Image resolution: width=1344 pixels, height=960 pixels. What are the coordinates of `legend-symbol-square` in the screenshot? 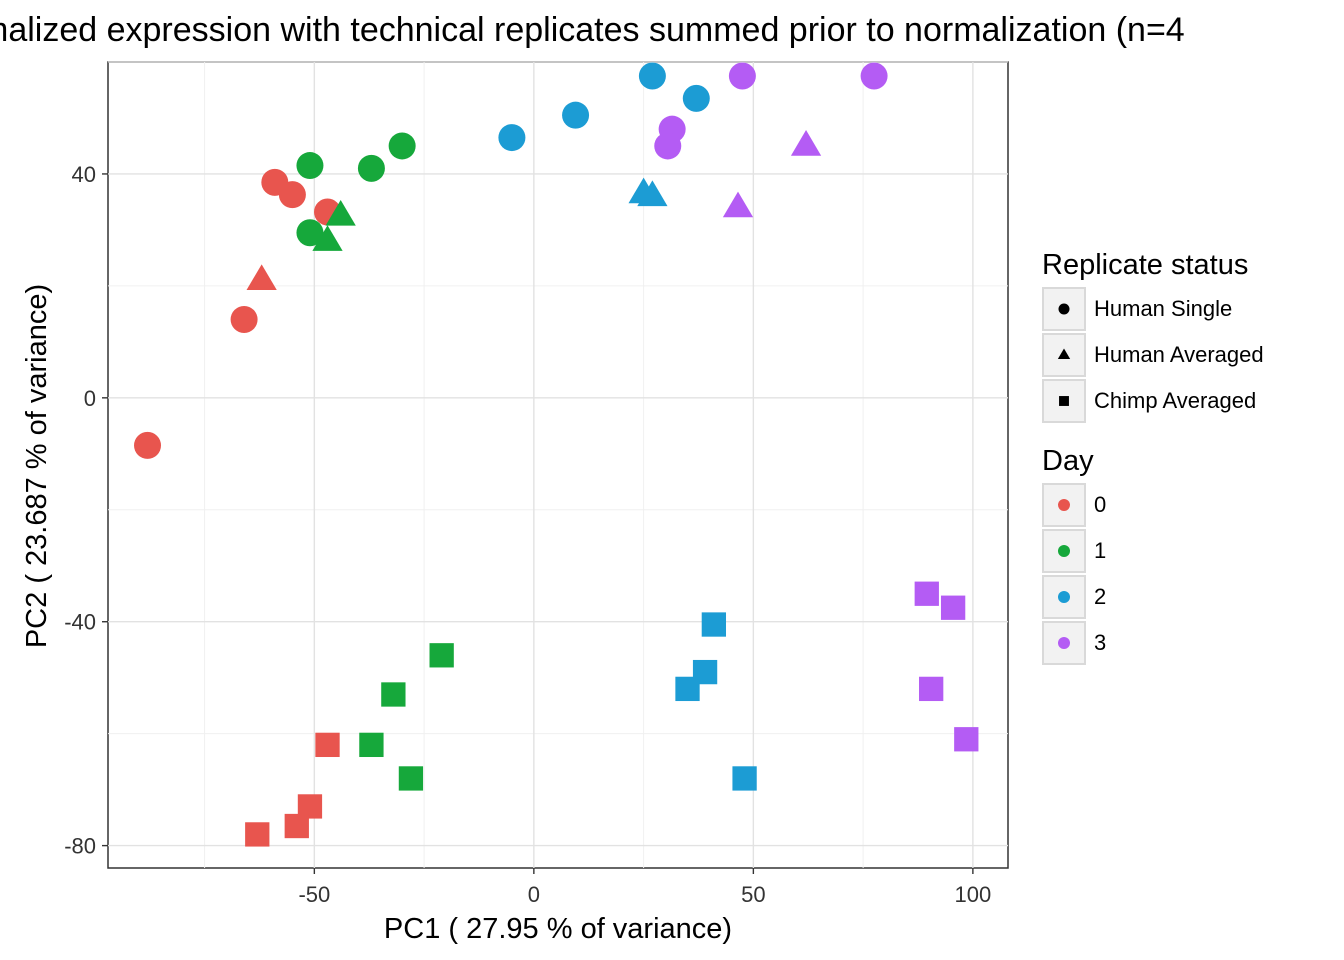 It's located at (1064, 401).